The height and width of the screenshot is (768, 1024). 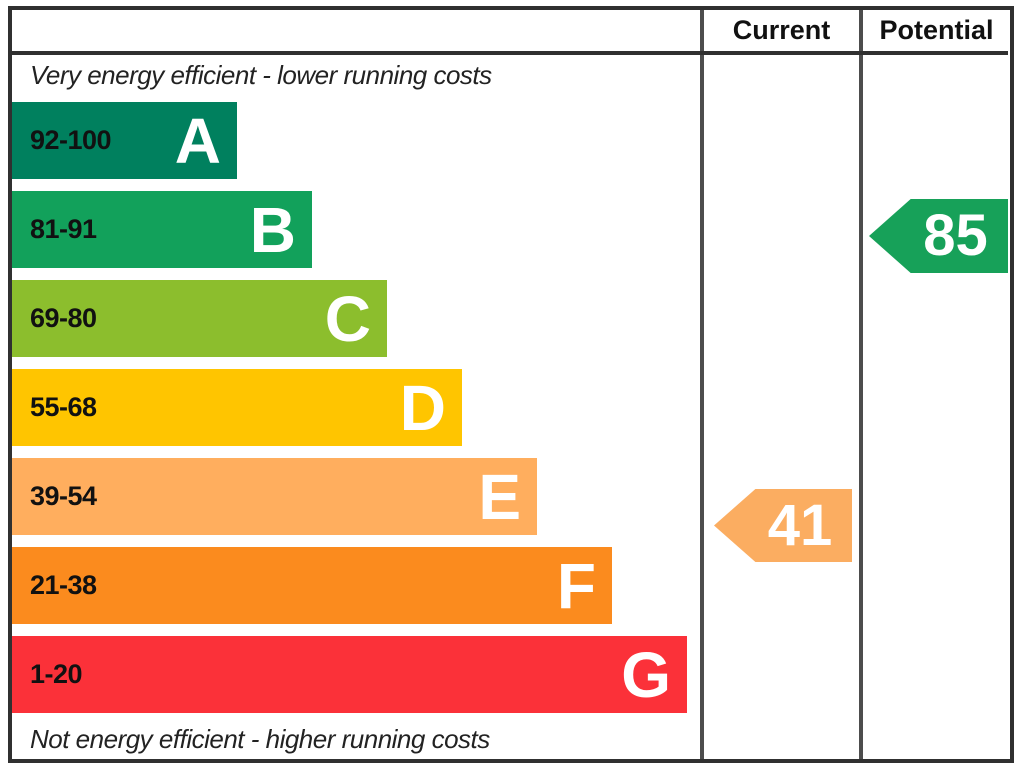 What do you see at coordinates (199, 318) in the screenshot?
I see `band-c: 69-80 C` at bounding box center [199, 318].